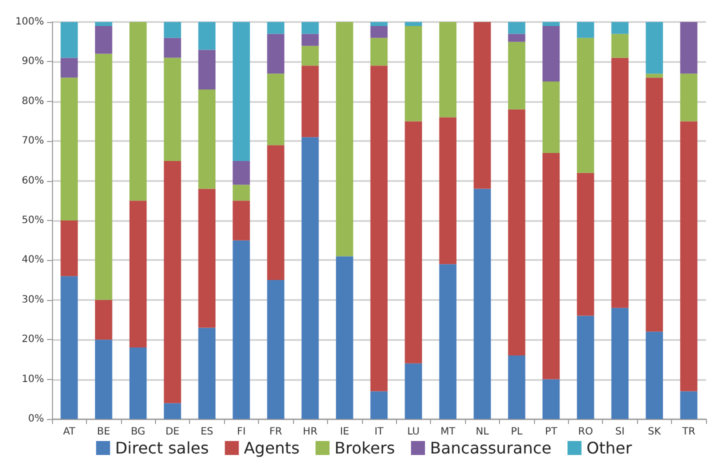  I want to click on y-tick-label: 30%, so click(33, 300).